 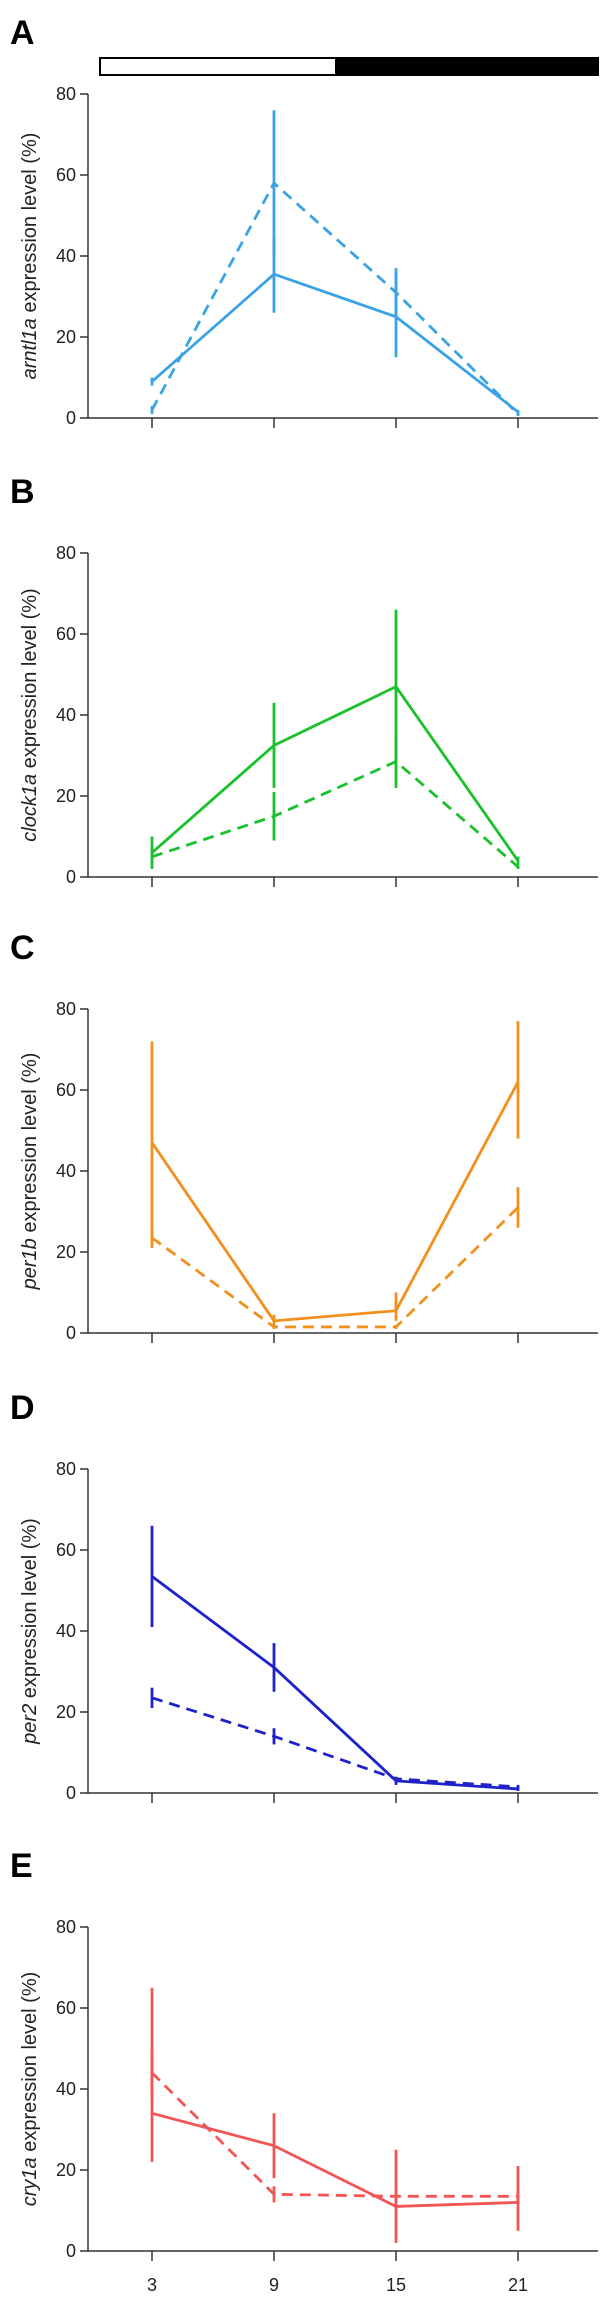 What do you see at coordinates (518, 2285) in the screenshot?
I see `x-tick-label: 21` at bounding box center [518, 2285].